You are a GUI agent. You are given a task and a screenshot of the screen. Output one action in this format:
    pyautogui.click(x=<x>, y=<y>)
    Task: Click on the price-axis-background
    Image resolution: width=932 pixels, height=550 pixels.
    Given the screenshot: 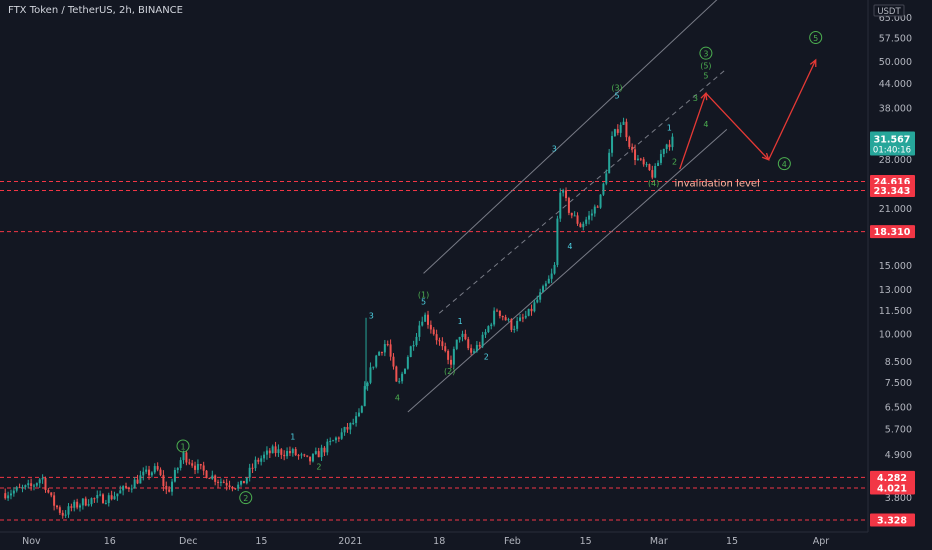 What is the action you would take?
    pyautogui.click(x=900, y=275)
    